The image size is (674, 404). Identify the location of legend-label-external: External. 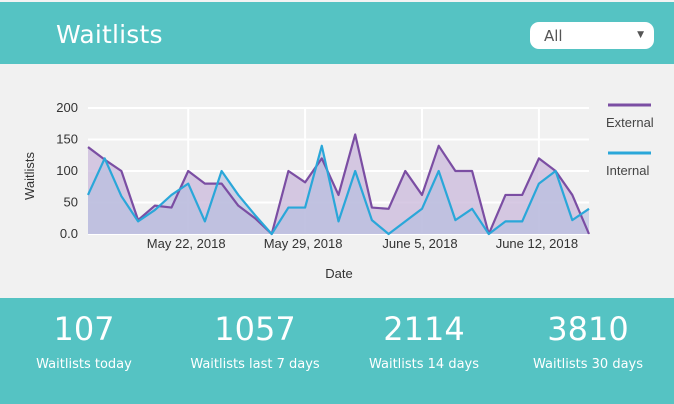
(630, 122).